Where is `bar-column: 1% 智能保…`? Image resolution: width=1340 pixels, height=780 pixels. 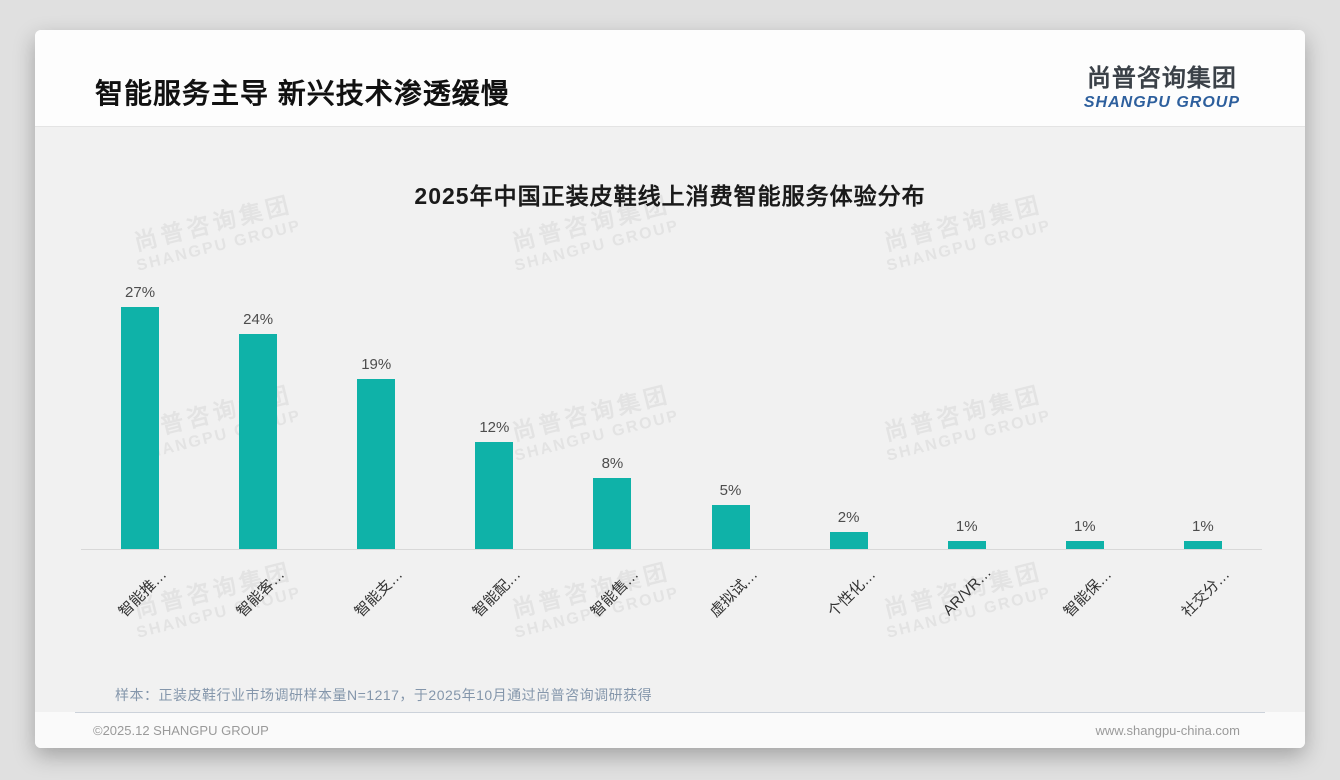
bar-column: 1% 智能保… is located at coordinates (1085, 445).